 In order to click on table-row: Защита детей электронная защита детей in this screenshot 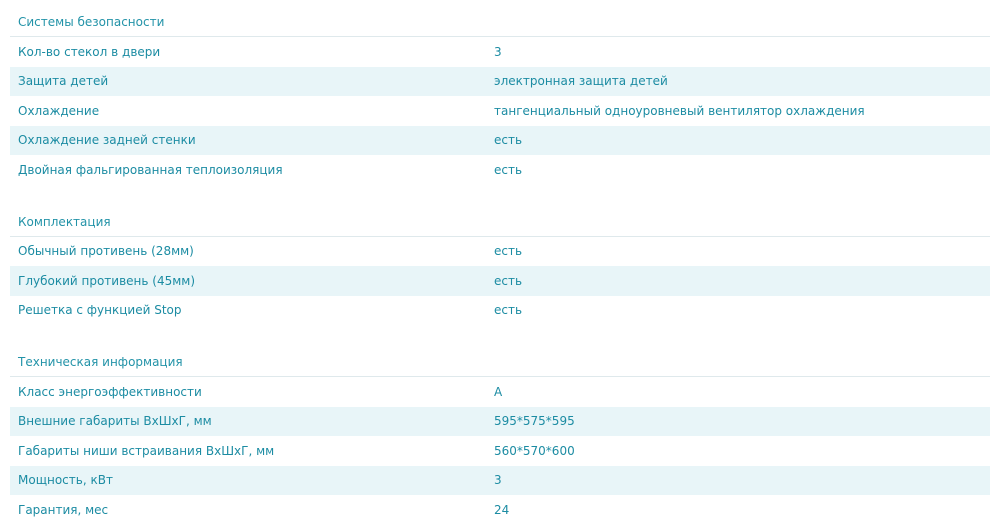, I will do `click(500, 81)`.